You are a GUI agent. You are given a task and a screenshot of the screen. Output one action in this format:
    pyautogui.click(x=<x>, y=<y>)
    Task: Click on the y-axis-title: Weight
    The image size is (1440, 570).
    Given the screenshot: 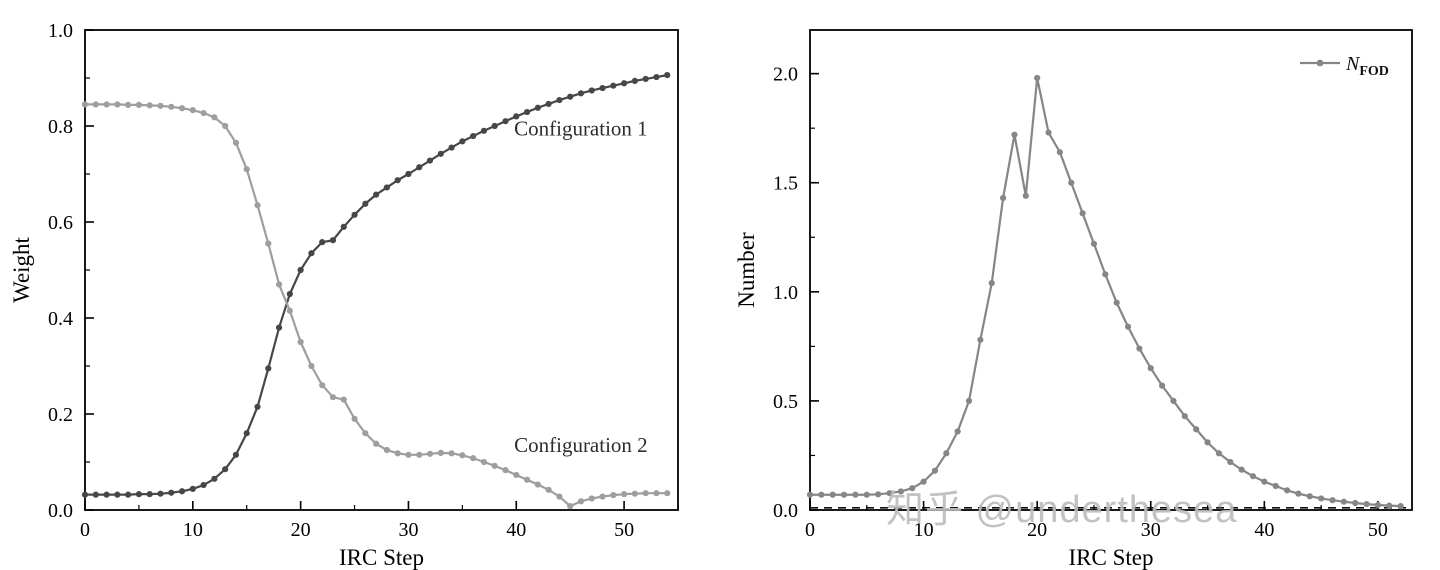 What is the action you would take?
    pyautogui.click(x=21, y=269)
    